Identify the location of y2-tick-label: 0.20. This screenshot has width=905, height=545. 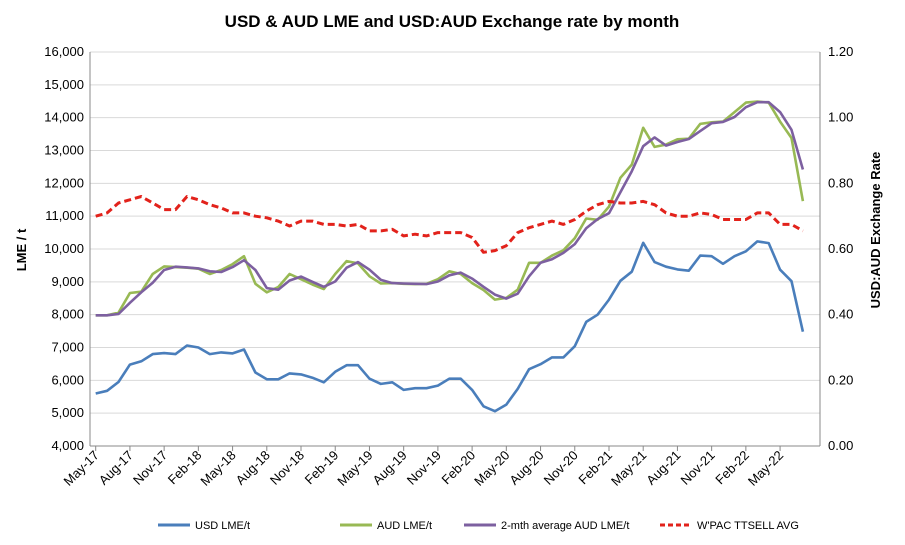
(840, 379).